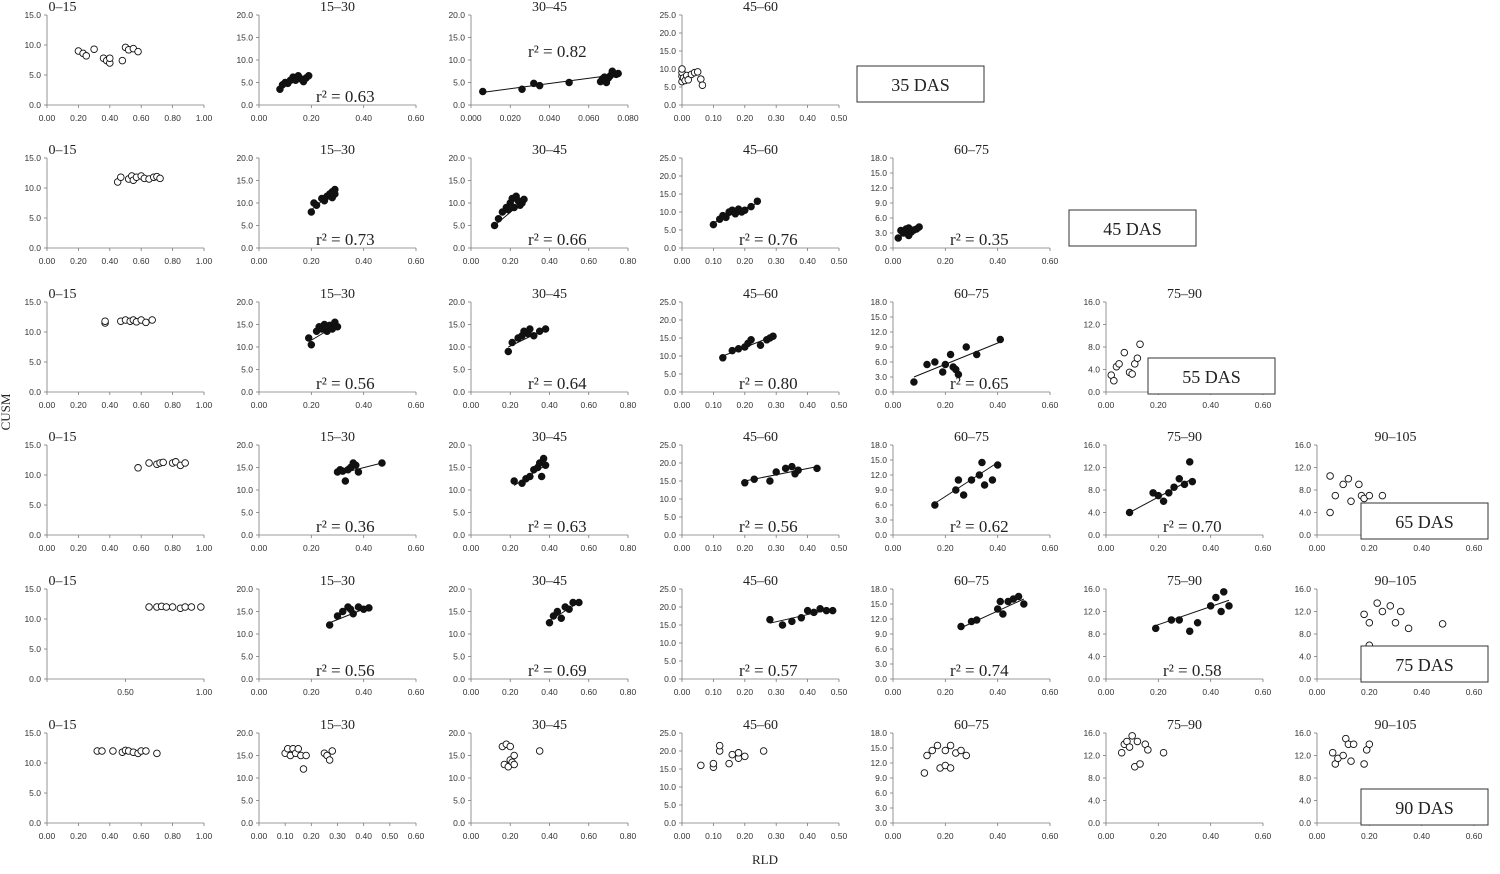 The image size is (1500, 874). I want to click on x-tick-label: 0.30, so click(776, 836).